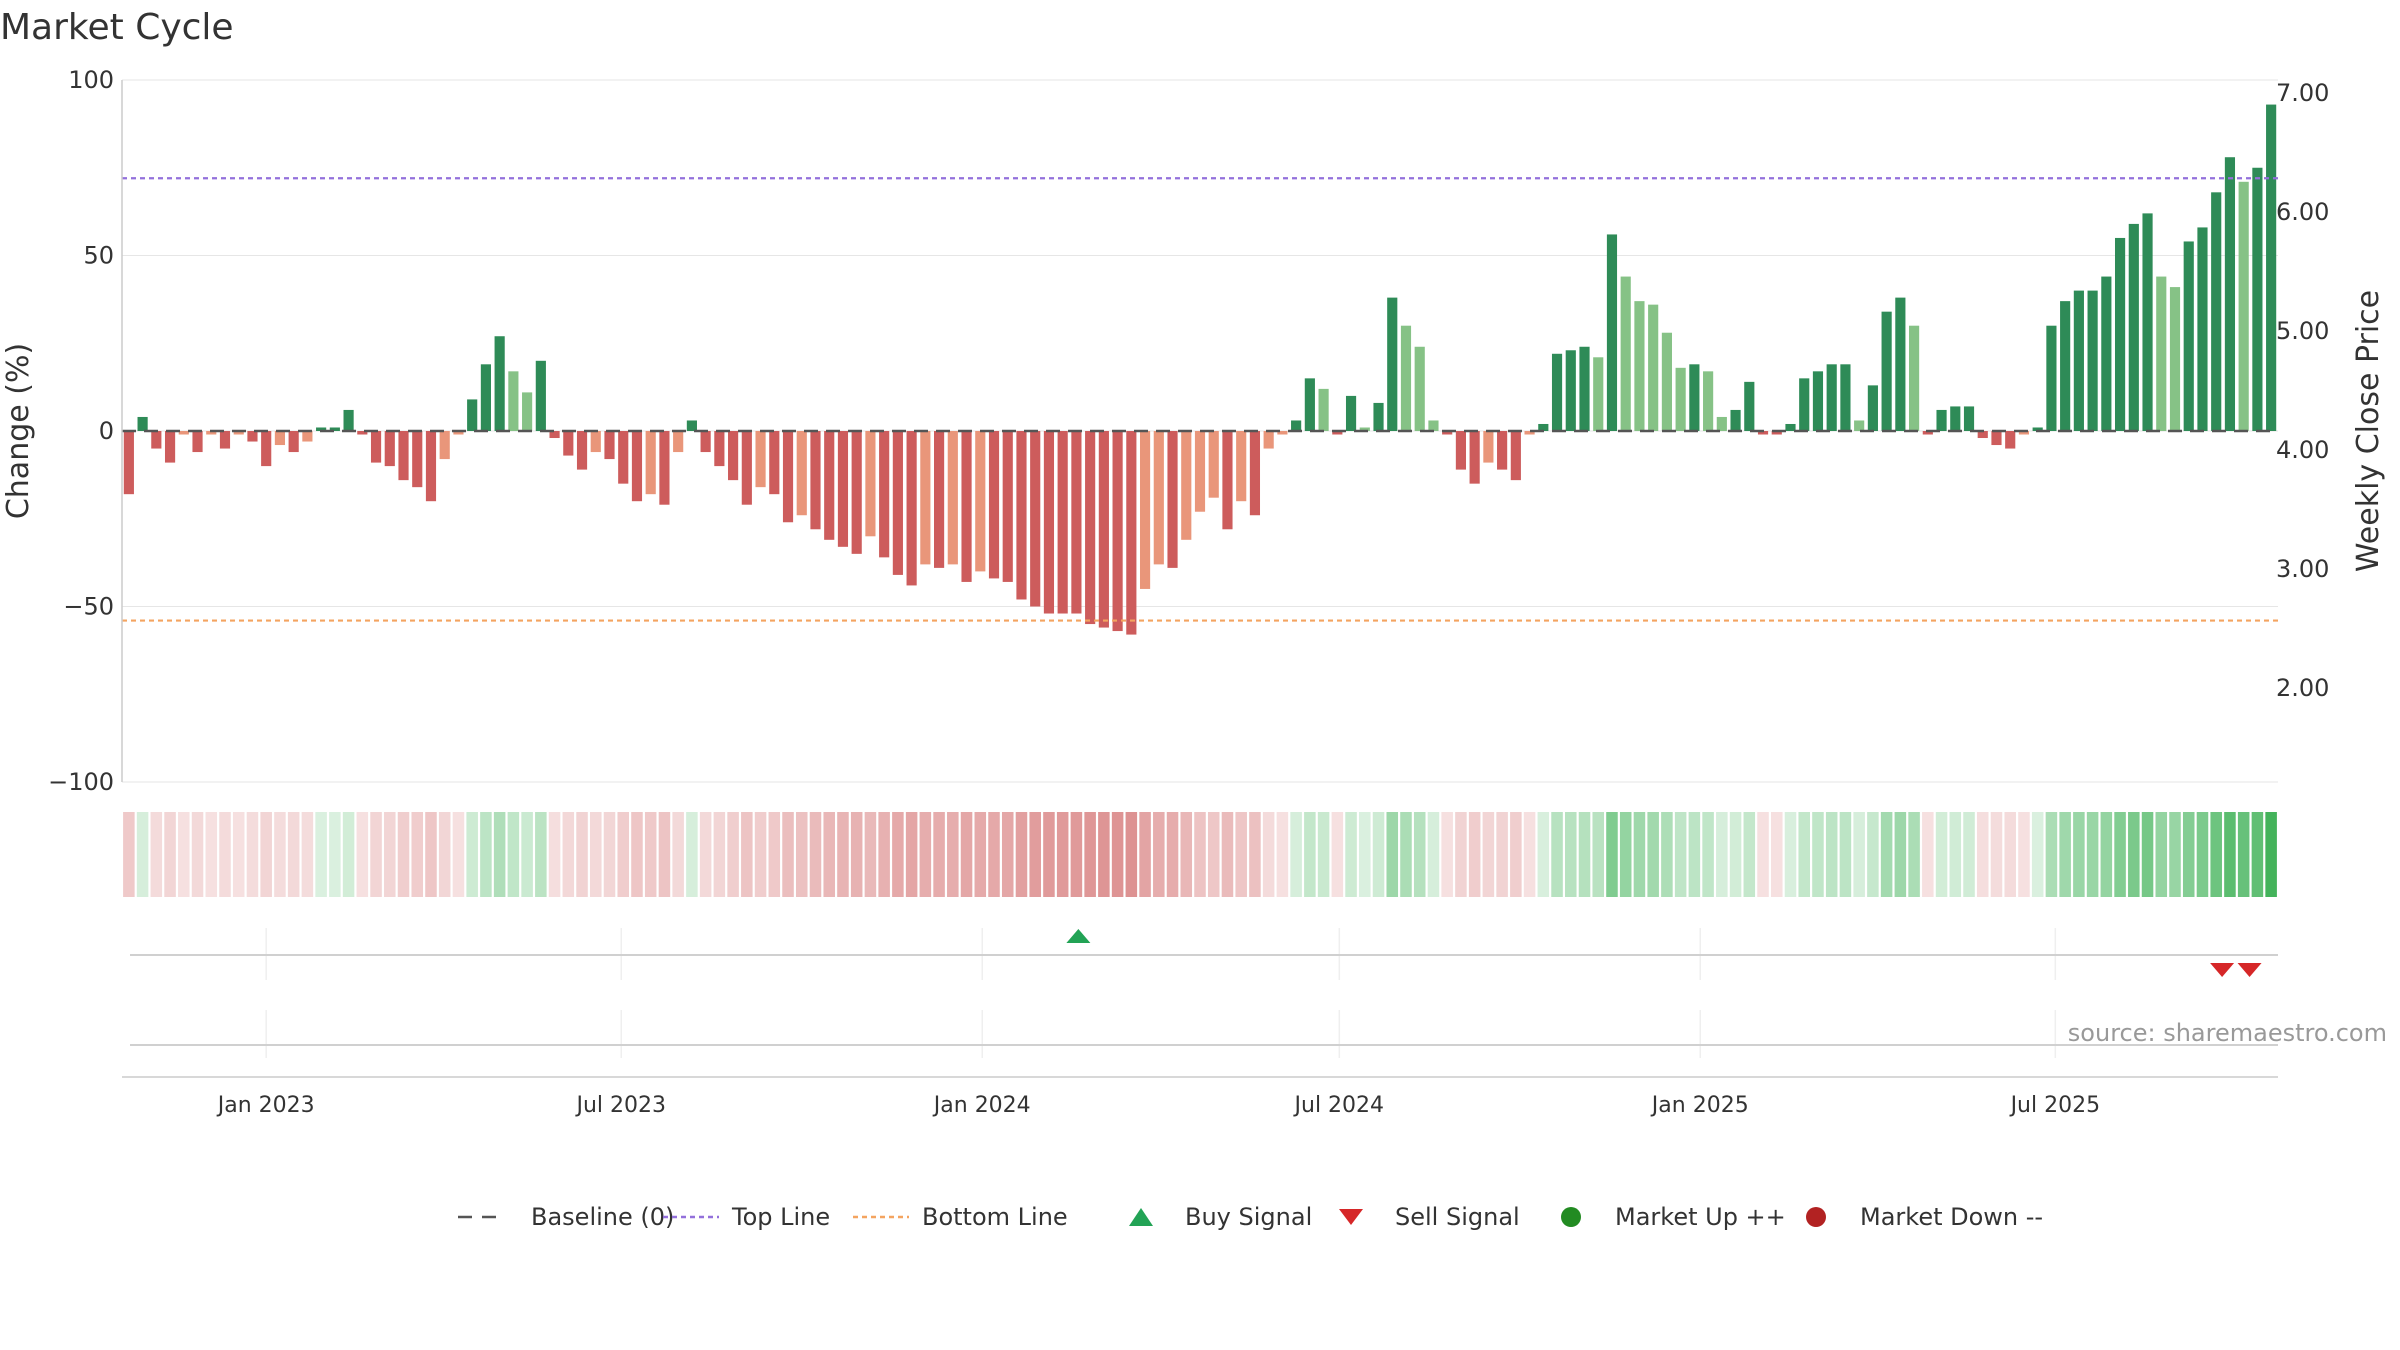 Image resolution: width=2400 pixels, height=1350 pixels. What do you see at coordinates (2222, 970) in the screenshot?
I see `sell-signal-marker` at bounding box center [2222, 970].